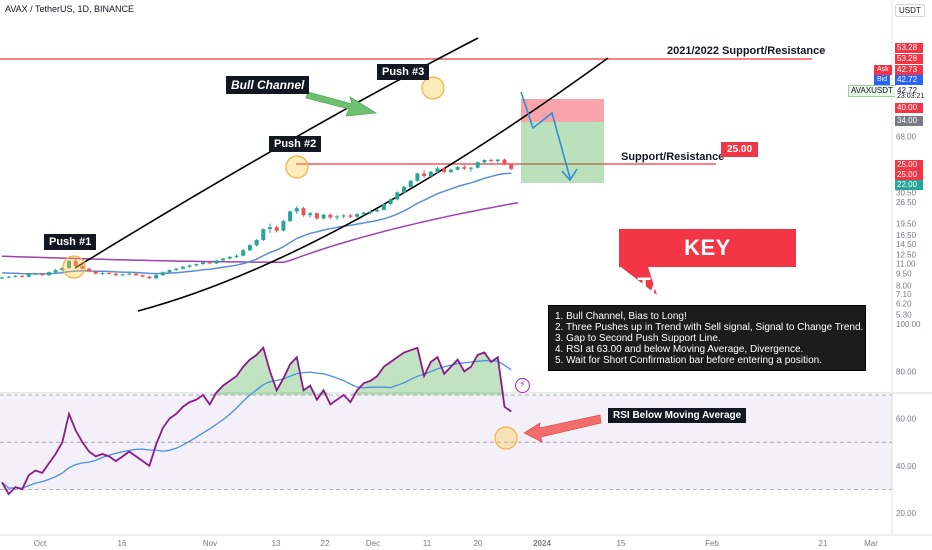  What do you see at coordinates (909, 165) in the screenshot?
I see `sr-price-tag: 25.00` at bounding box center [909, 165].